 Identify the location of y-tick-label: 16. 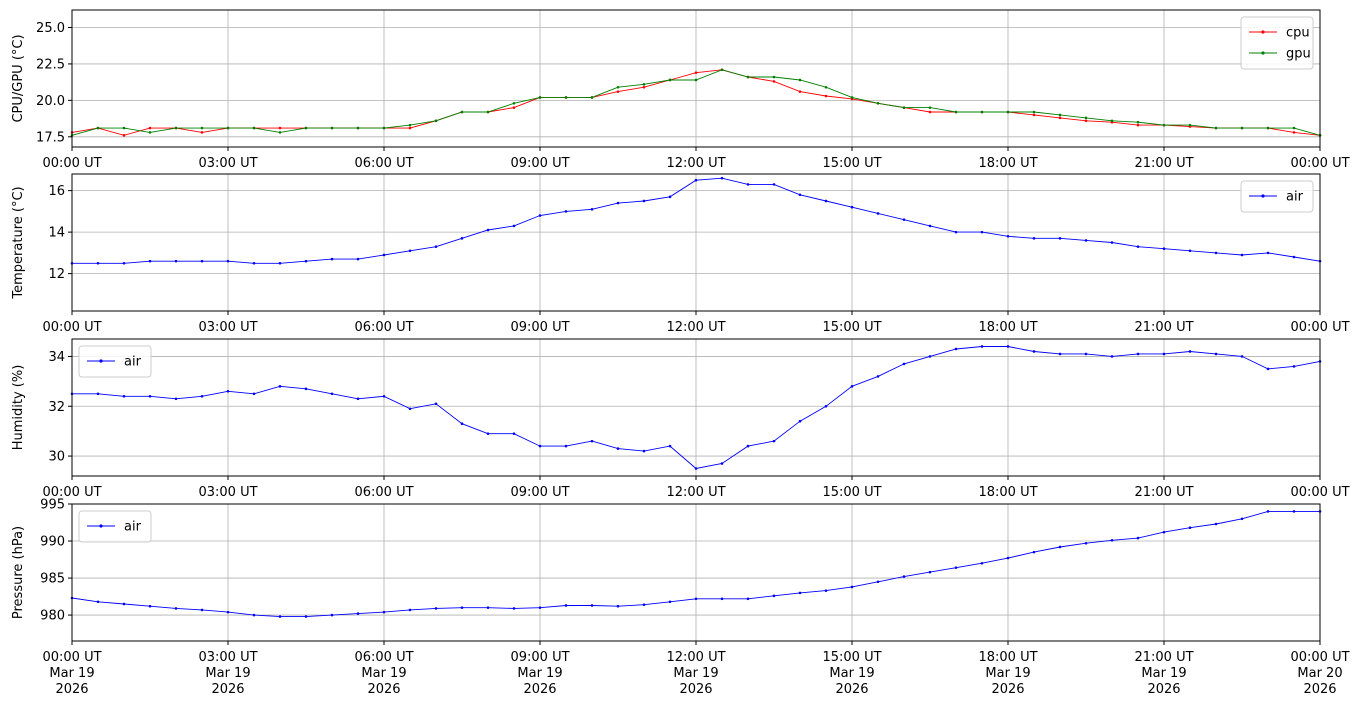
(56, 191).